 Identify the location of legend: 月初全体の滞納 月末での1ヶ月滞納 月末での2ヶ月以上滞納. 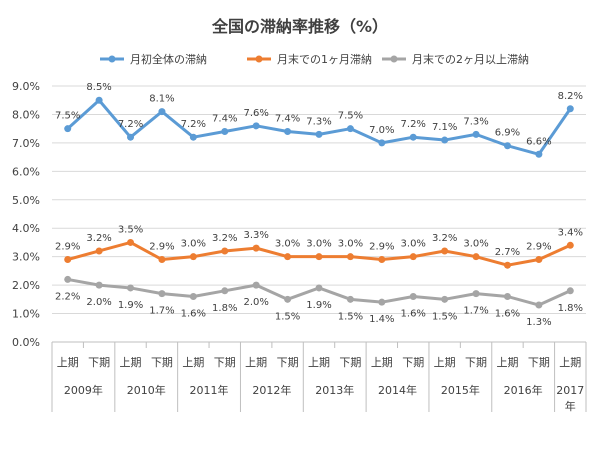
(314, 59).